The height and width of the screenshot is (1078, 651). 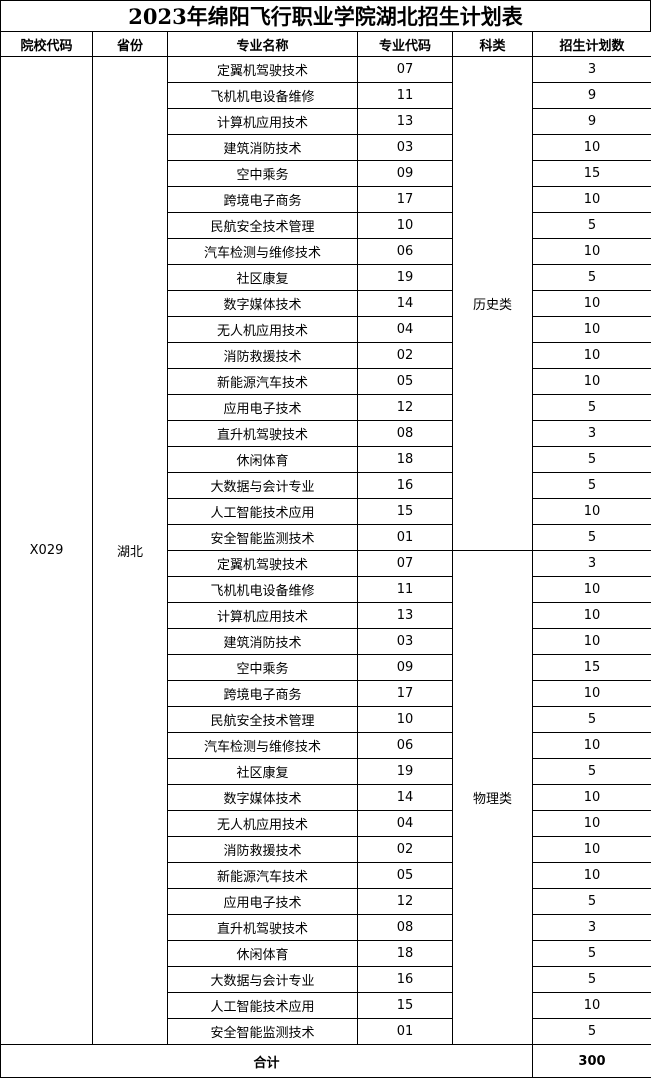 I want to click on category-cell: 历史类, so click(x=493, y=304).